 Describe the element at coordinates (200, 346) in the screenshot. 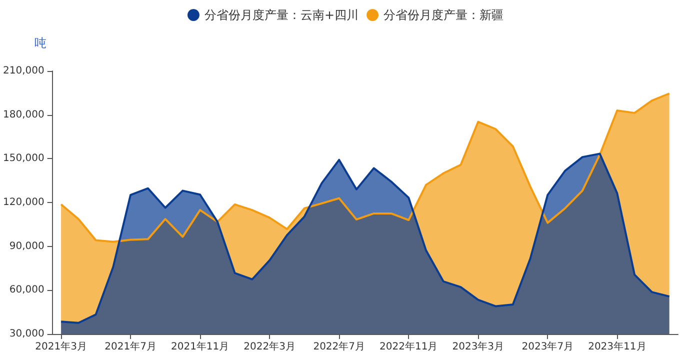

I see `x-tick-label: 2021年11月` at that location.